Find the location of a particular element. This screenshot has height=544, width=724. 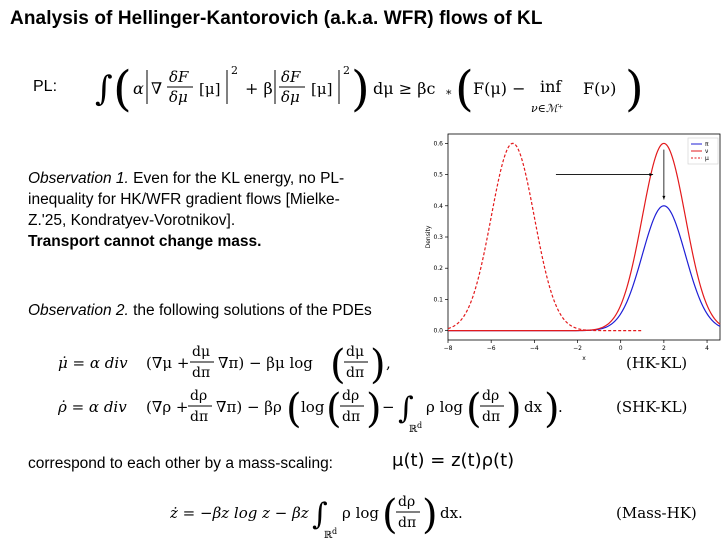

series-line-ν is located at coordinates (584, 237).